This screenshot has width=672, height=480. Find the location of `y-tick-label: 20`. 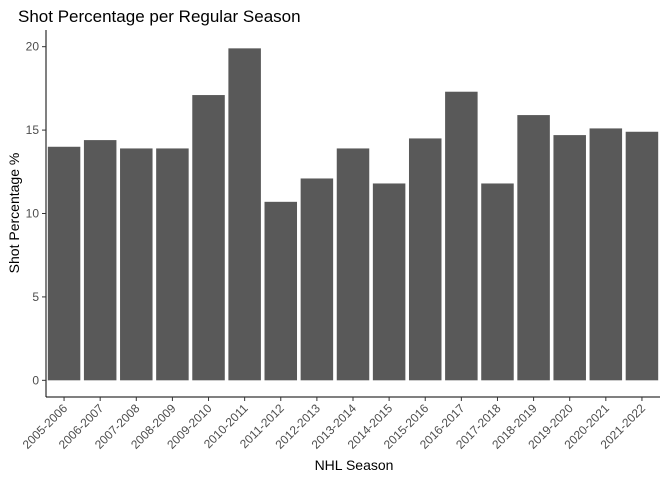

y-tick-label: 20 is located at coordinates (33, 47).